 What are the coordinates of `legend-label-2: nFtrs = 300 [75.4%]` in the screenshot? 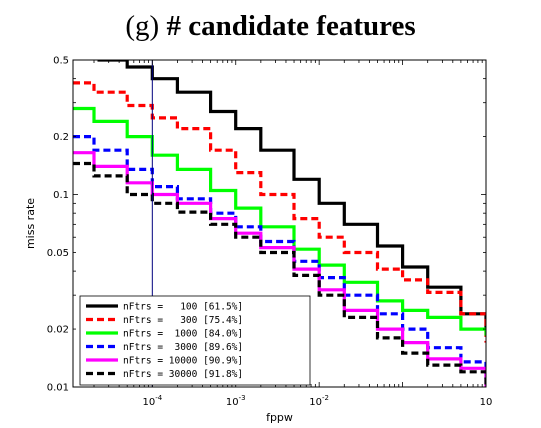 It's located at (183, 320).